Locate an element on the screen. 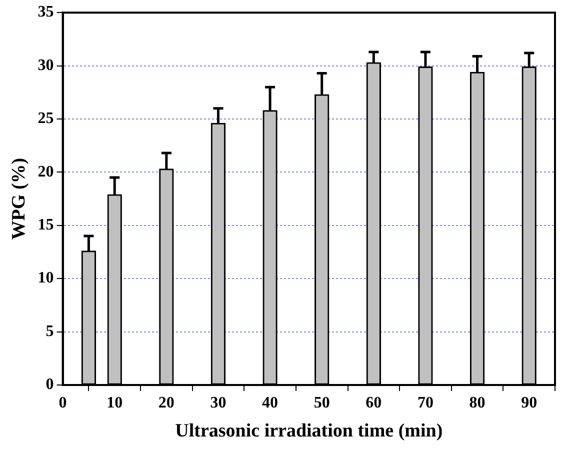  x-tick-label: 50 is located at coordinates (322, 403).